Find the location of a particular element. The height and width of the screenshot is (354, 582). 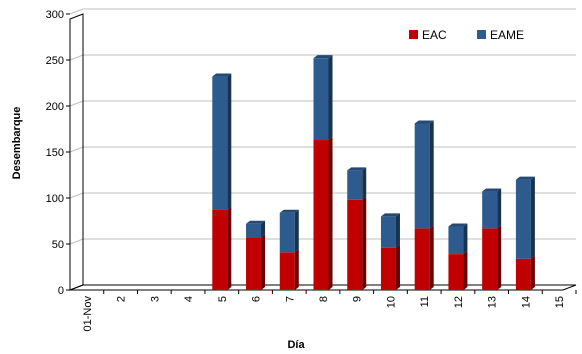

x-axis-title: Día is located at coordinates (296, 345).